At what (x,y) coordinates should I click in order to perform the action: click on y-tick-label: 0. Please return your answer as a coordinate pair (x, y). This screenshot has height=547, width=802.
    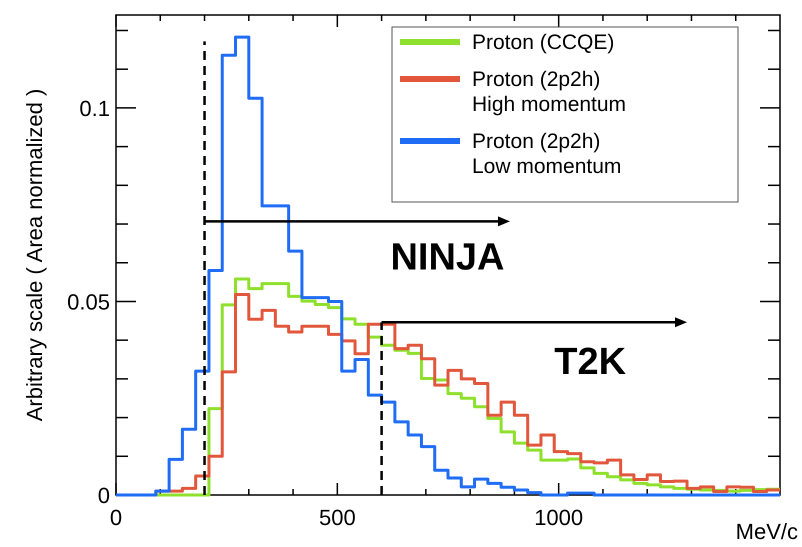
    Looking at the image, I should click on (104, 495).